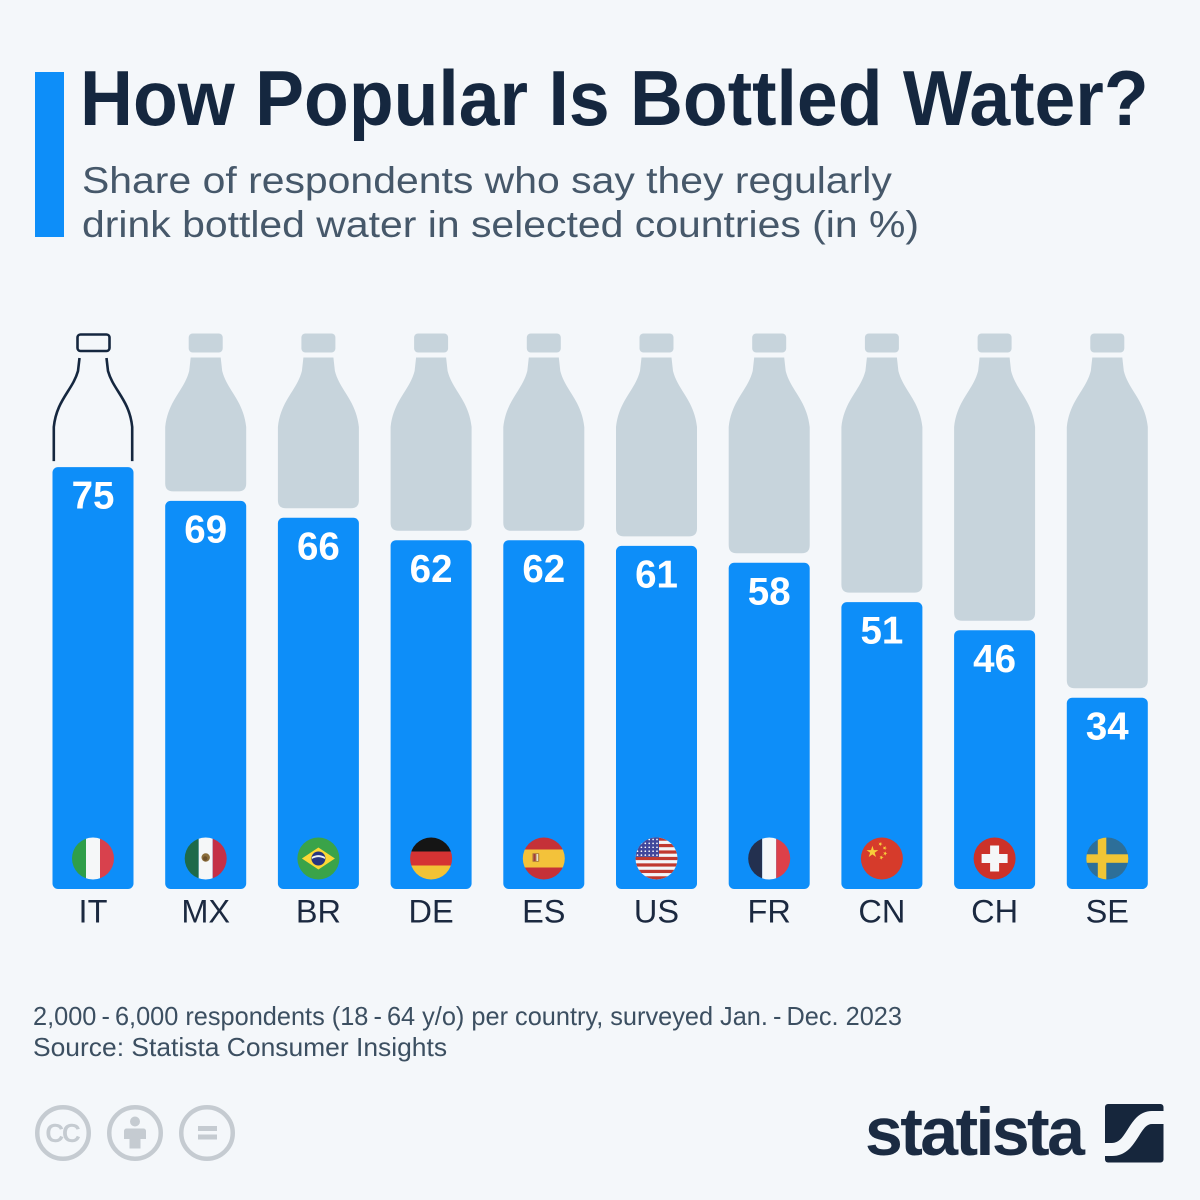  What do you see at coordinates (93, 912) in the screenshot?
I see `svg-text: IT` at bounding box center [93, 912].